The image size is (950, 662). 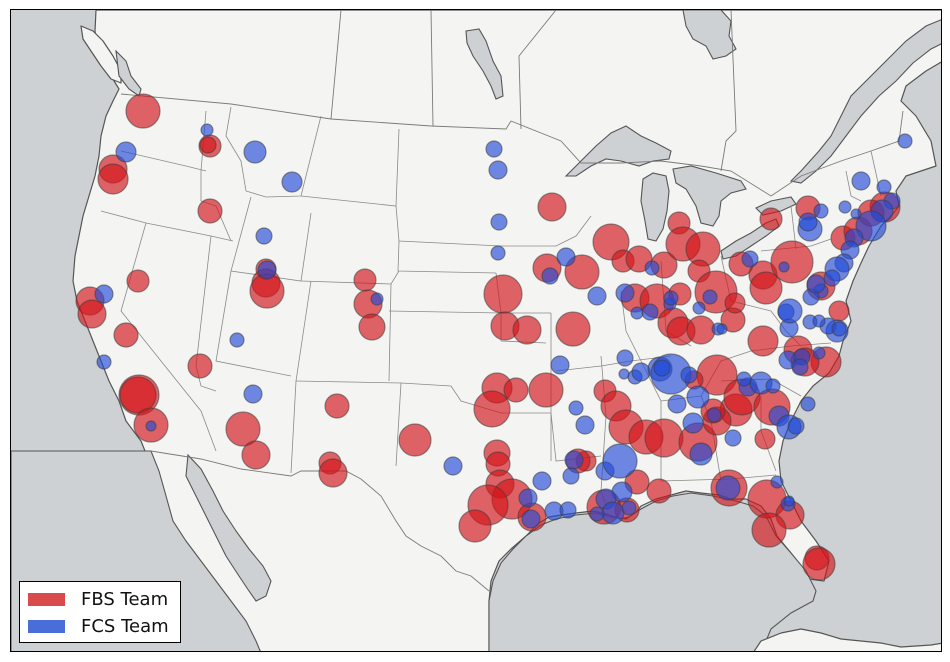 What do you see at coordinates (618, 151) in the screenshot?
I see `lake-superior` at bounding box center [618, 151].